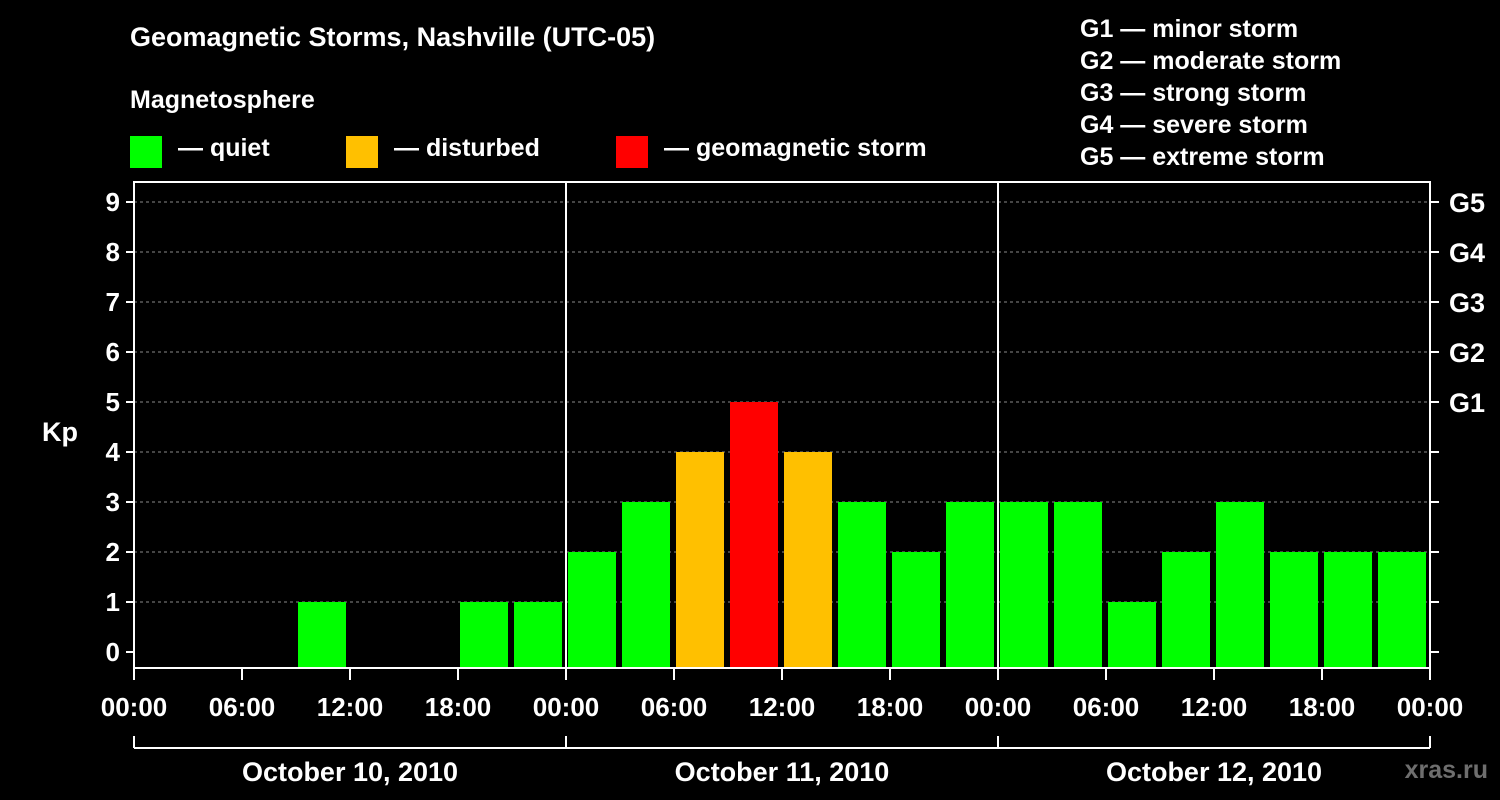 Image resolution: width=1500 pixels, height=800 pixels. Describe the element at coordinates (1467, 253) in the screenshot. I see `g-level-label: G4` at that location.